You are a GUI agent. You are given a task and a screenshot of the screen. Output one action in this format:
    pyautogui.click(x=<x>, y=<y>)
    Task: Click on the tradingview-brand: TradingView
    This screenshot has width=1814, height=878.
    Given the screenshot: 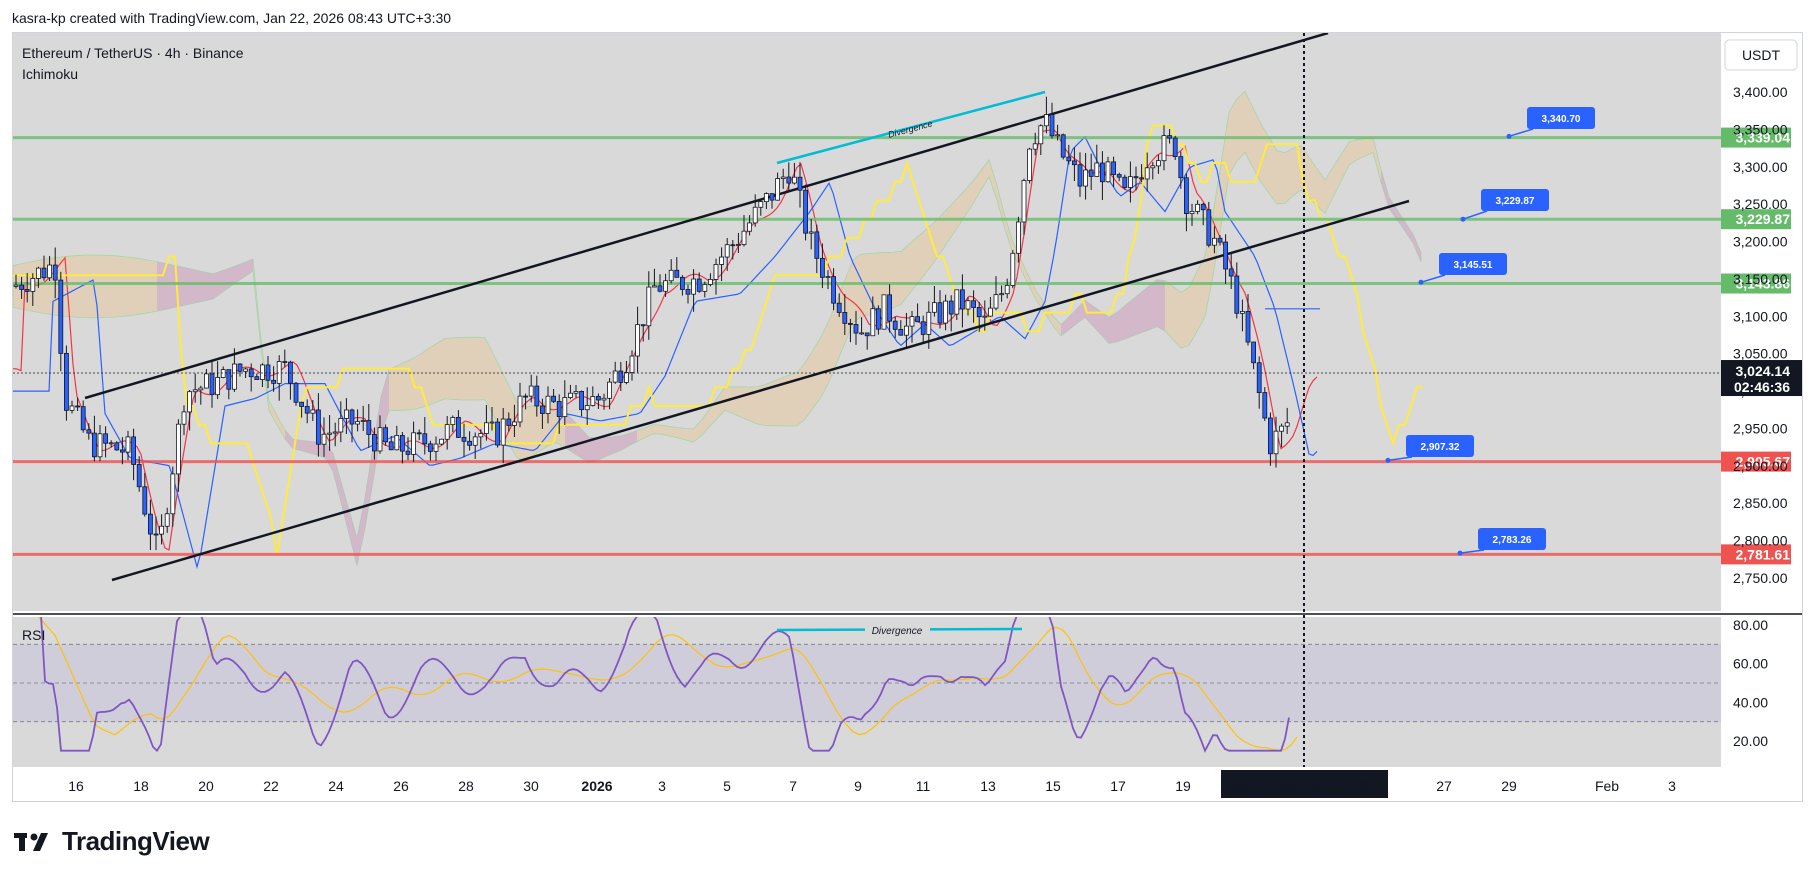 What is the action you would take?
    pyautogui.click(x=136, y=841)
    